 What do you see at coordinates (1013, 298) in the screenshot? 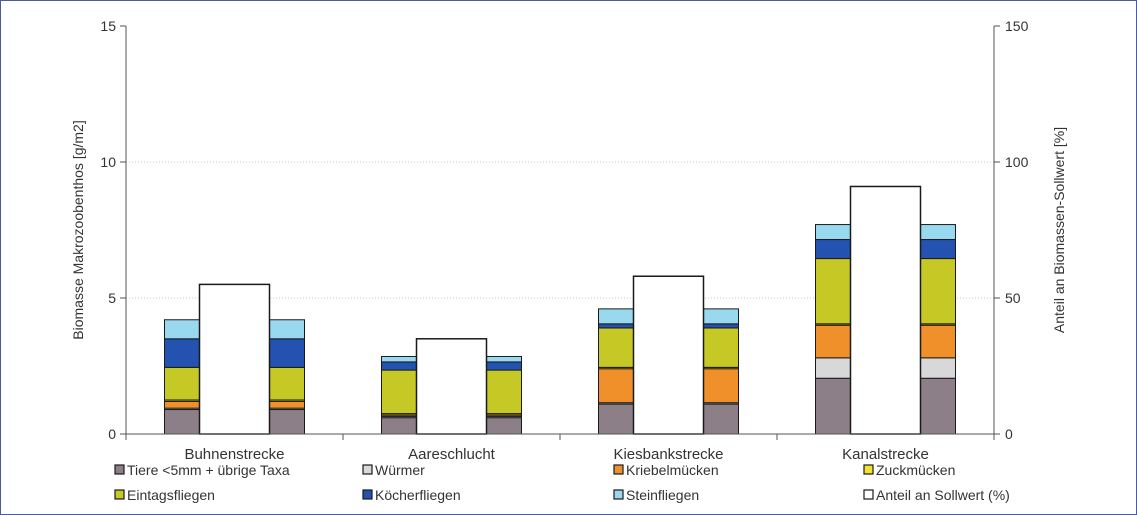
I see `y2-tick-label: 50` at bounding box center [1013, 298].